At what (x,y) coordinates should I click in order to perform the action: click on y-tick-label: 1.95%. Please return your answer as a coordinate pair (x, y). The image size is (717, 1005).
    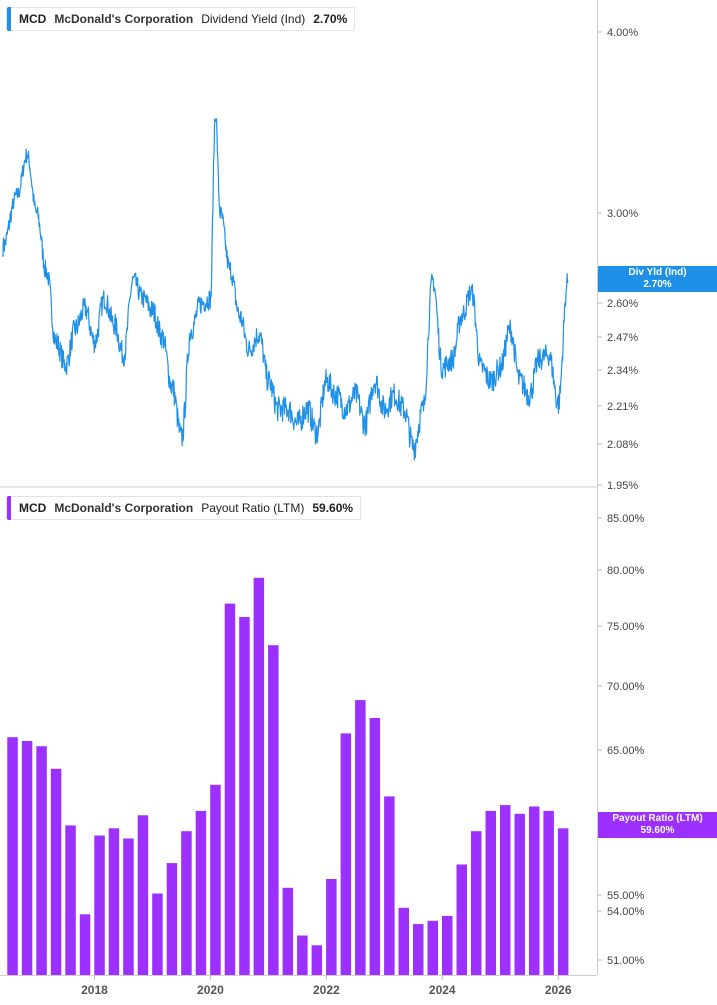
    Looking at the image, I should click on (622, 486).